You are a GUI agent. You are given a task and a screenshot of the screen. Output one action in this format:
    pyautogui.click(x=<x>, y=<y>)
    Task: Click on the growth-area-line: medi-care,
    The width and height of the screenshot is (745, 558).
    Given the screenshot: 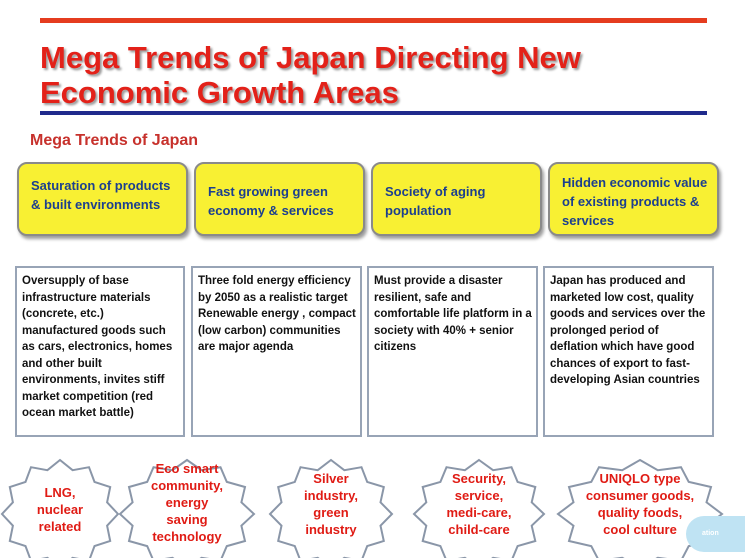 What is the action you would take?
    pyautogui.click(x=479, y=512)
    